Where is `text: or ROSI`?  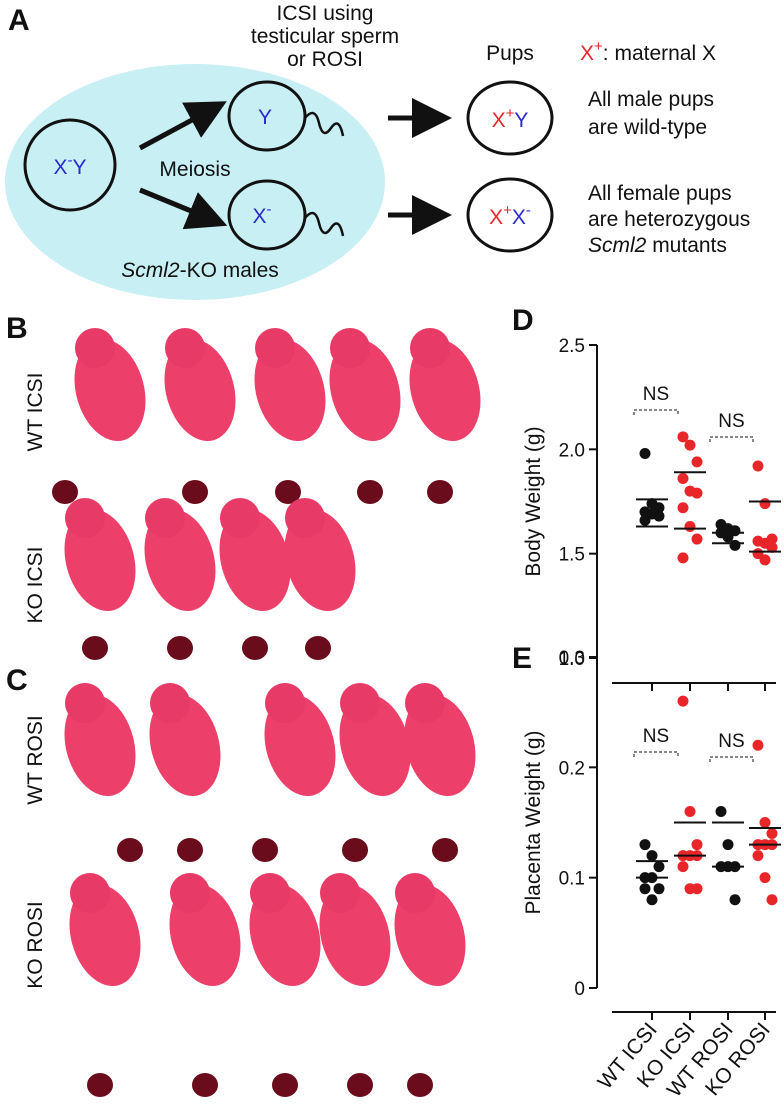
text: or ROSI is located at coordinates (325, 59).